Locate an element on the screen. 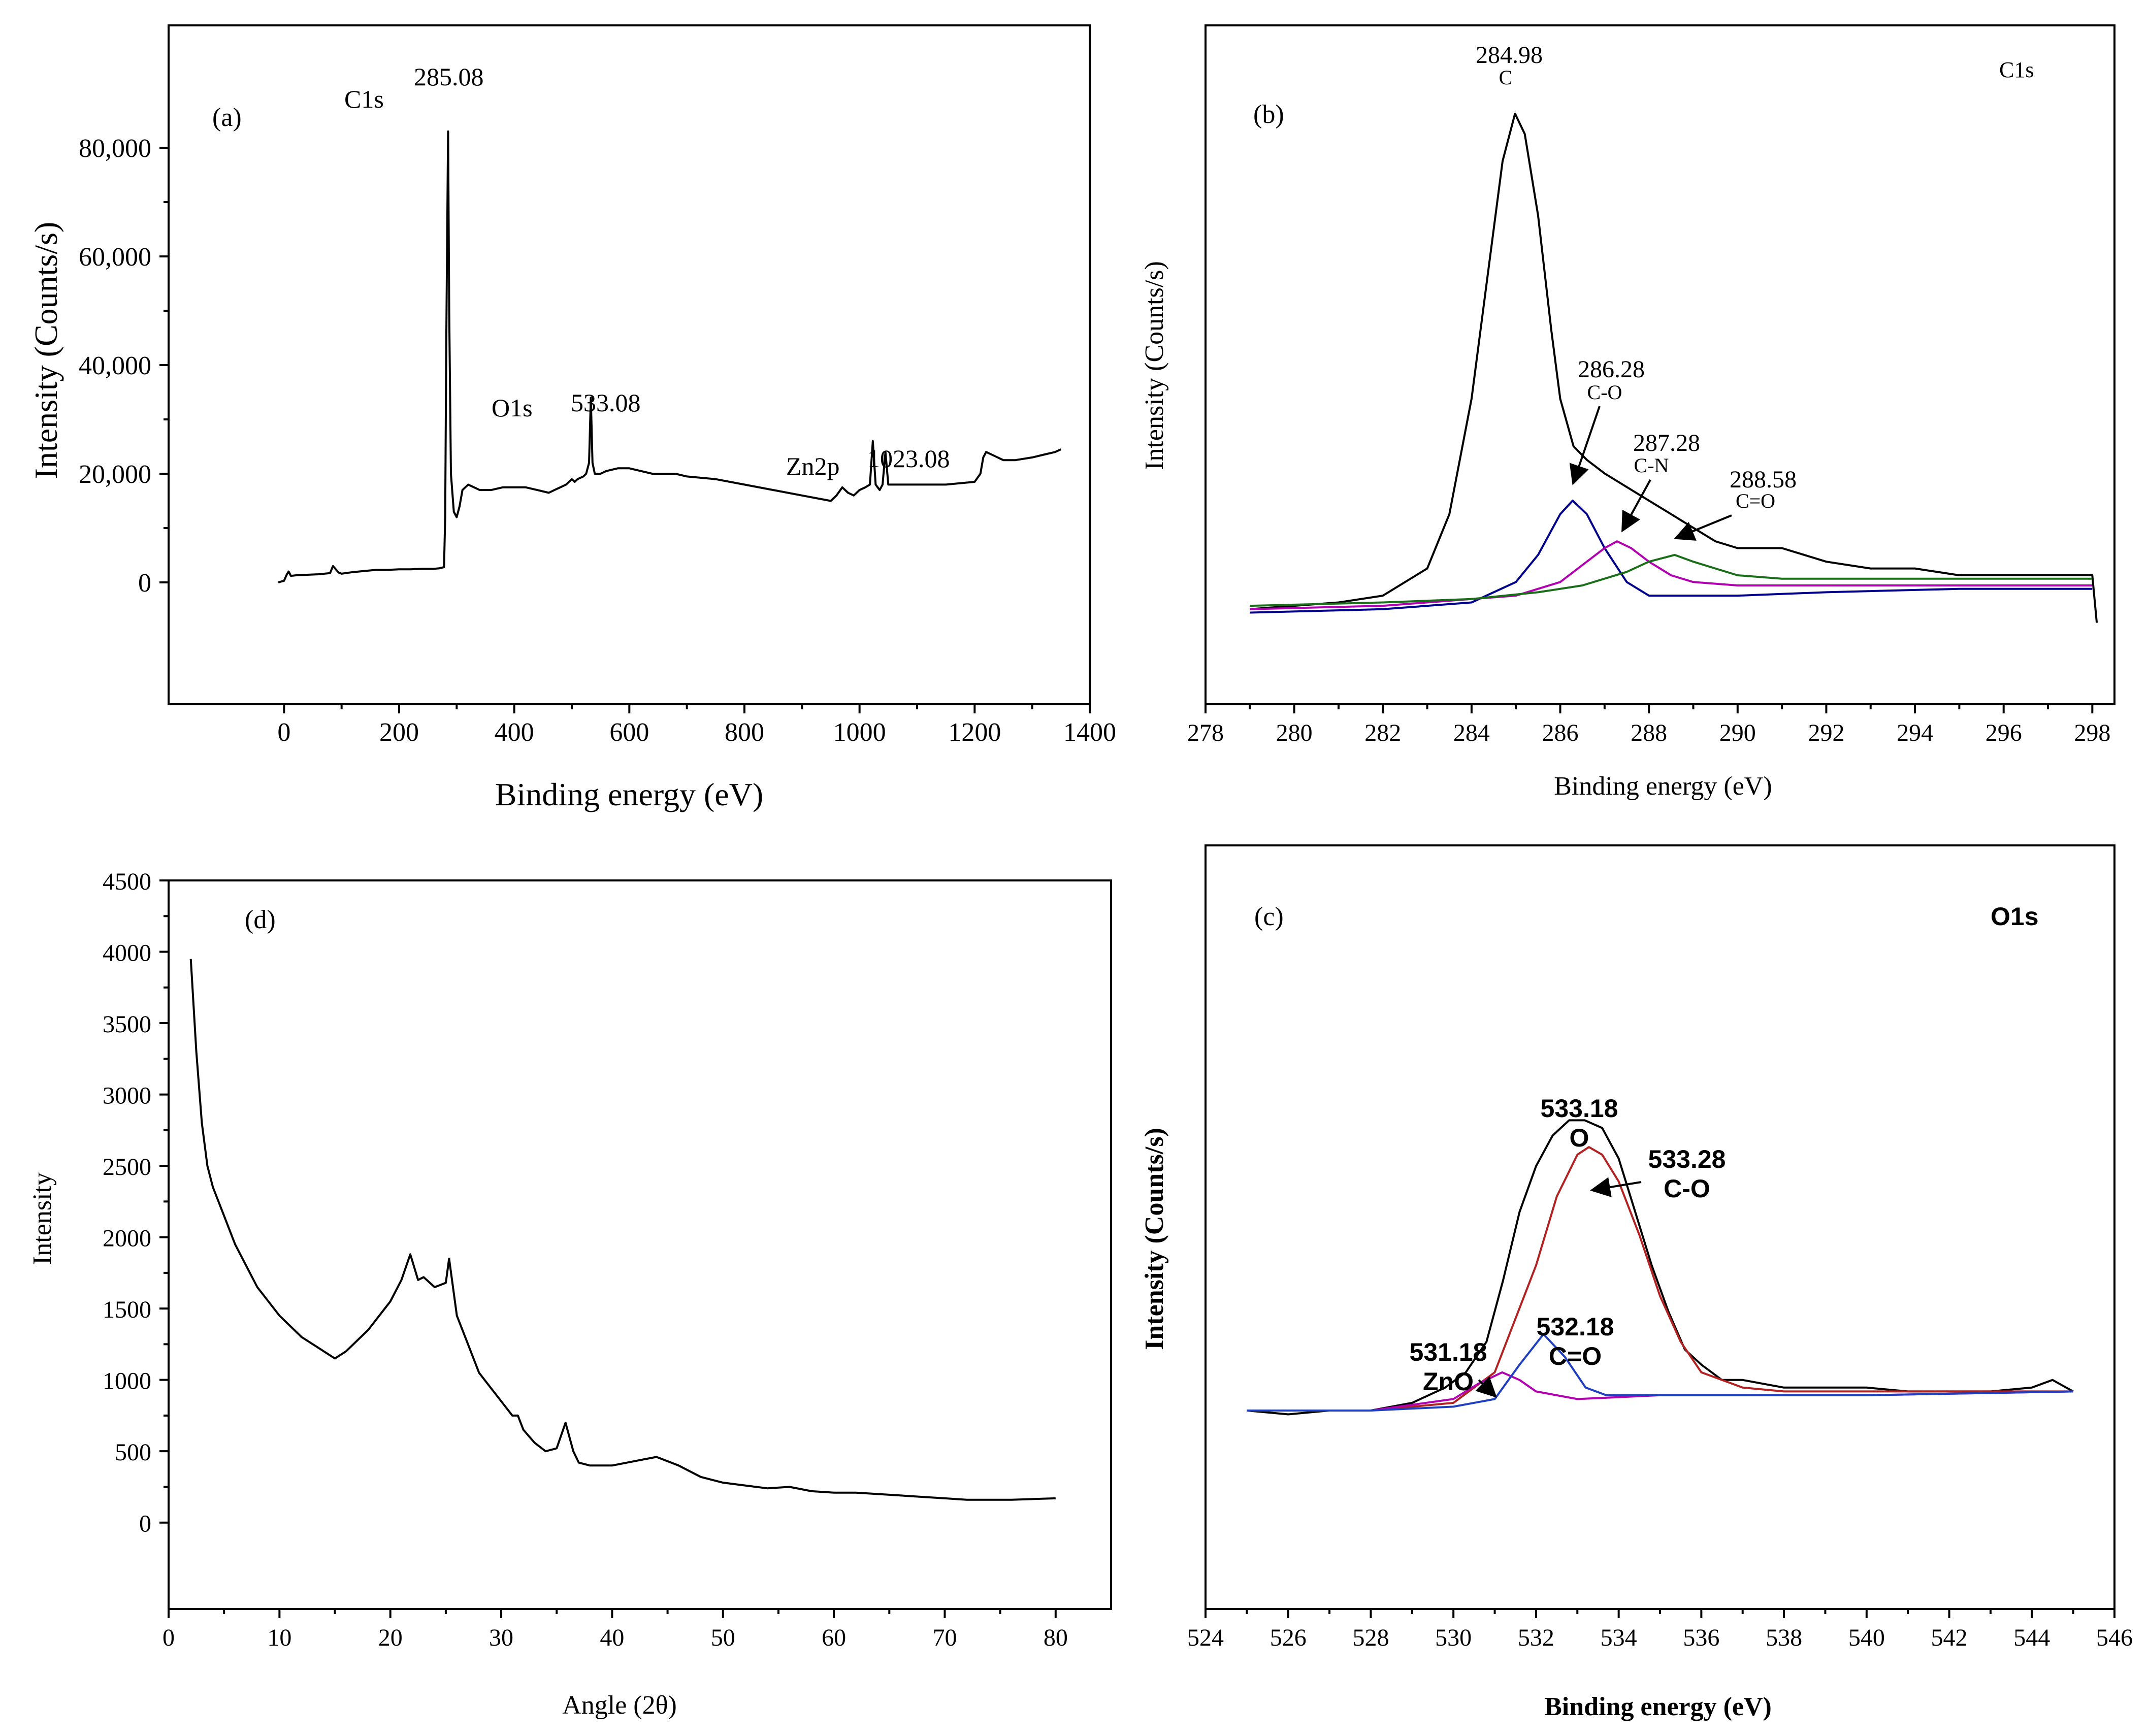  annotation-288-58: 288.58 is located at coordinates (1763, 479).